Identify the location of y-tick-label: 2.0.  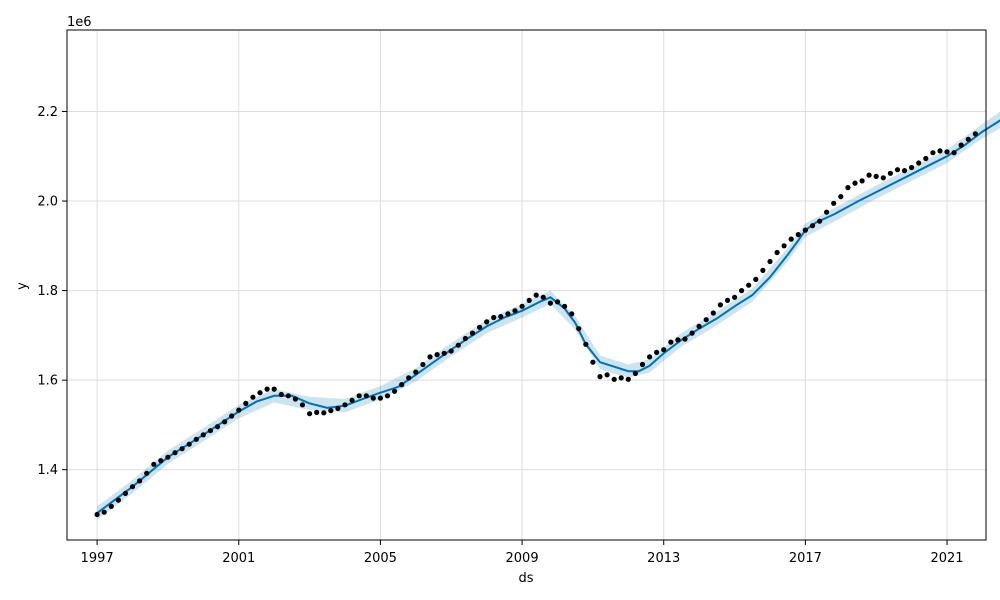
(47, 202).